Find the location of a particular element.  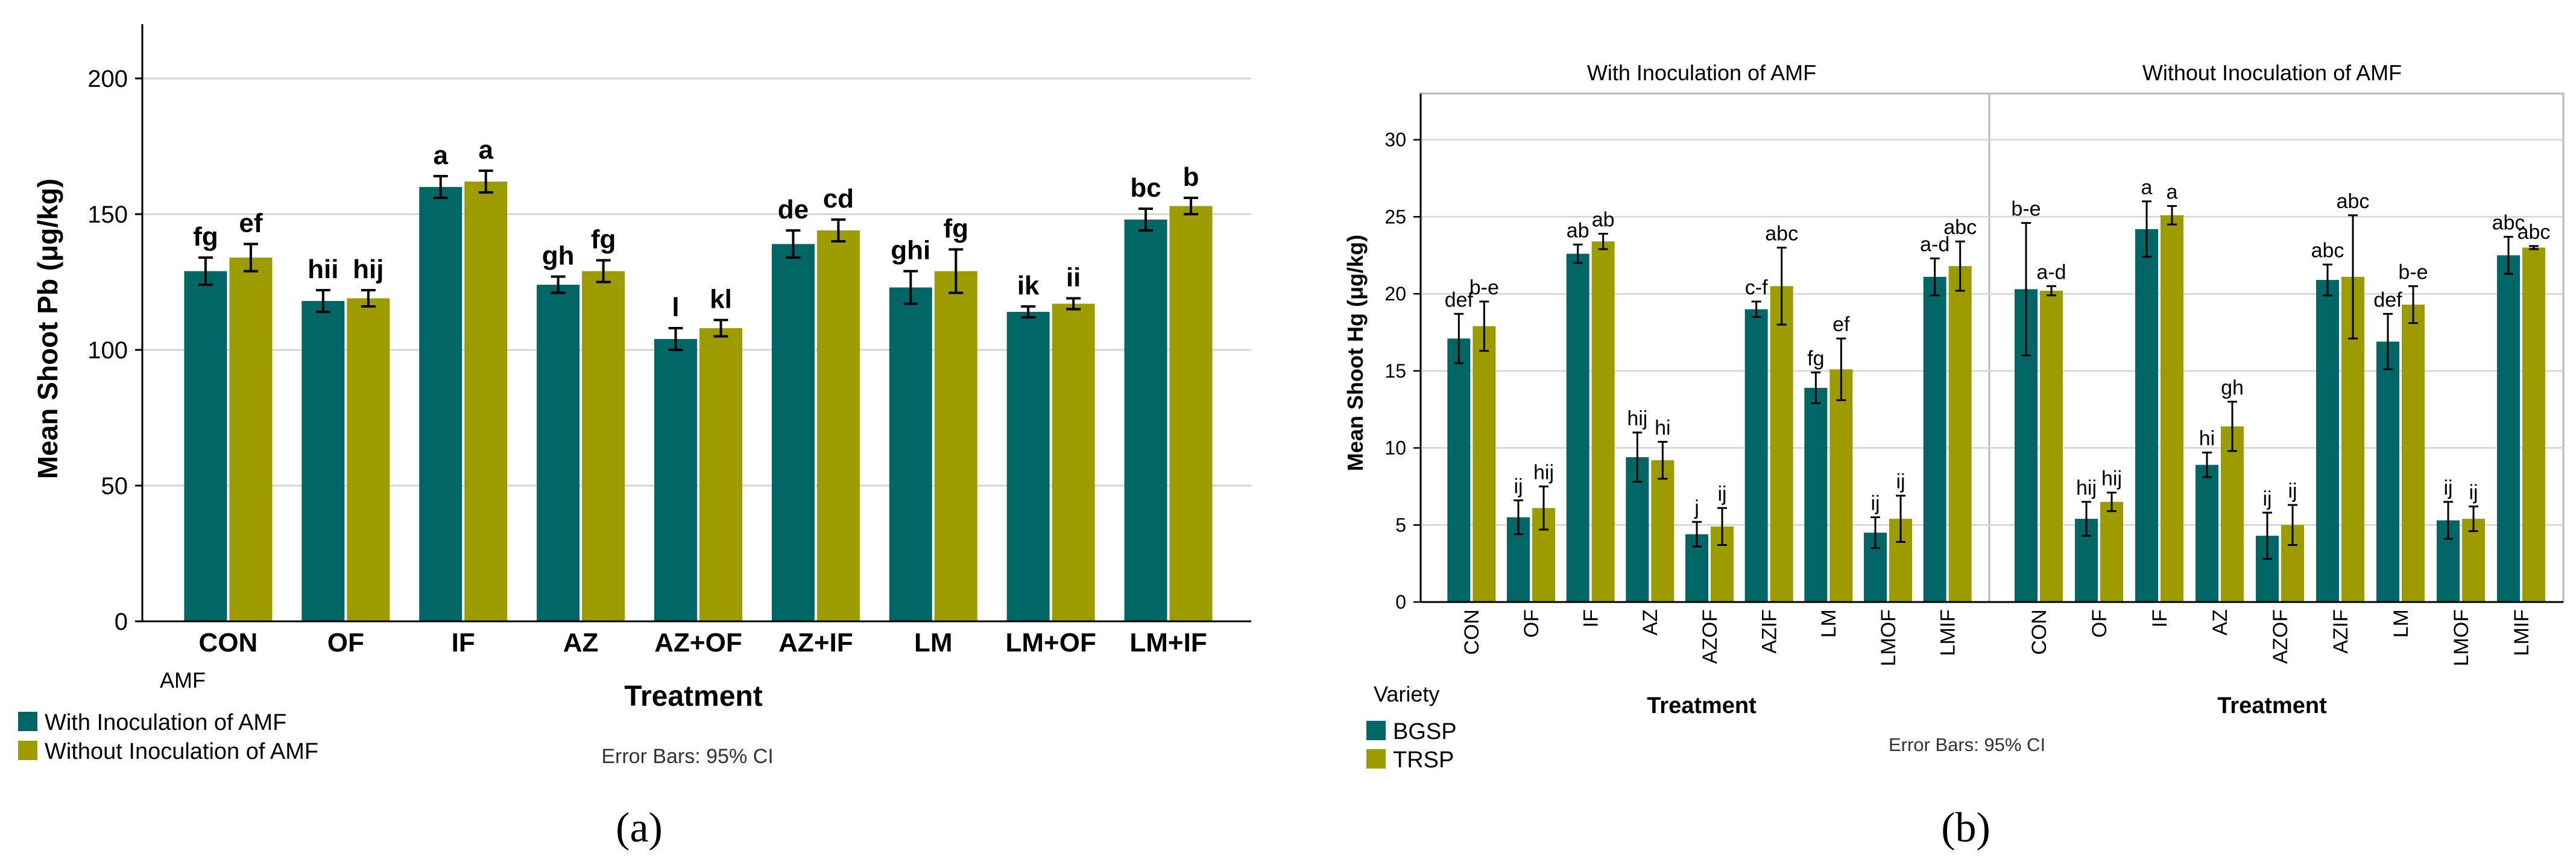

panel-a-x-axis-label: Treatment is located at coordinates (693, 696).